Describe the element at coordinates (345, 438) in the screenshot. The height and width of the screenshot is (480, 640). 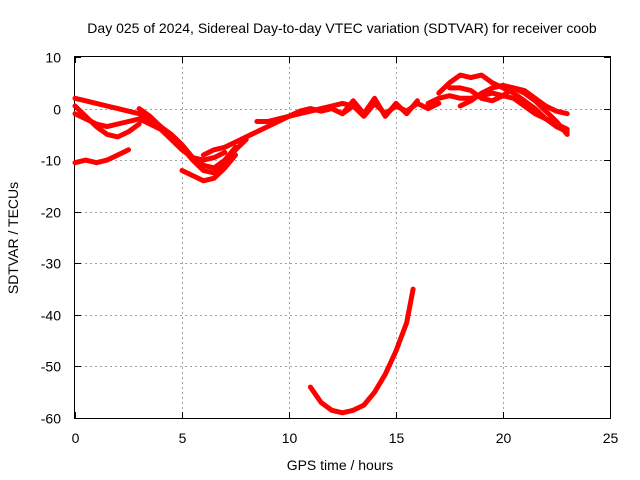
I see `x-tick-labels: 0 5 10 15 20 25` at that location.